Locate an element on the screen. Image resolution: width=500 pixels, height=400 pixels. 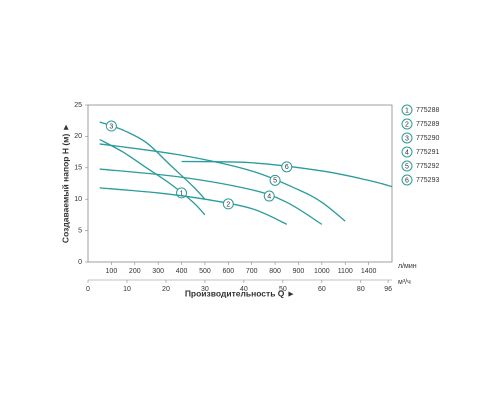
legend-label: 775291 is located at coordinates (427, 152).